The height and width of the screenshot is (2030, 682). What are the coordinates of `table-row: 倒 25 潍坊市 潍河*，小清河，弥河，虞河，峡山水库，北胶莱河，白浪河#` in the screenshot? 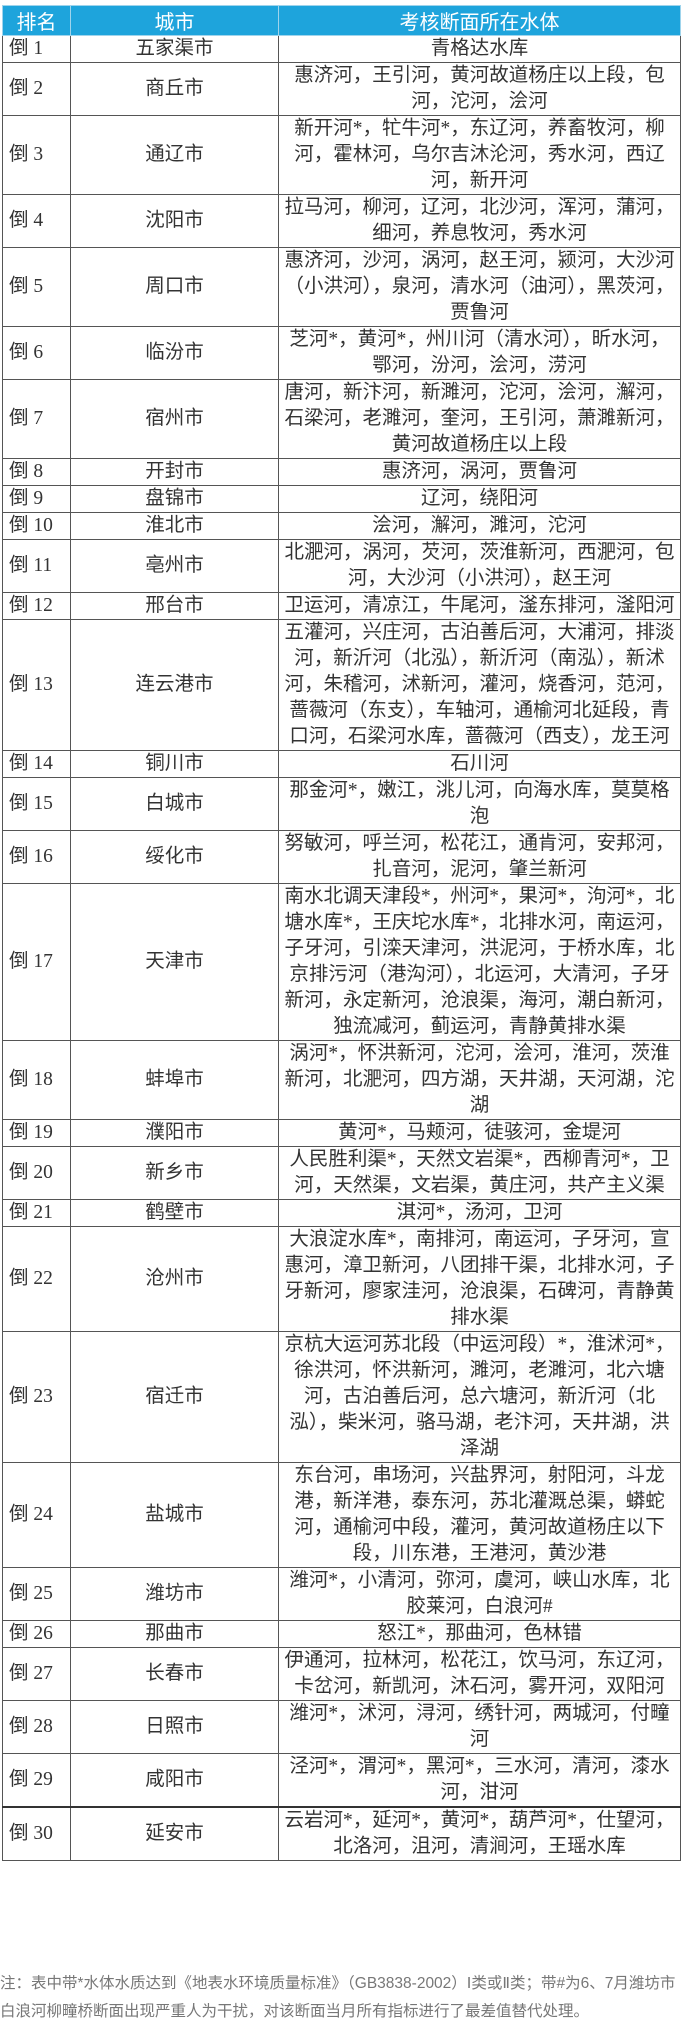 It's located at (341, 1594).